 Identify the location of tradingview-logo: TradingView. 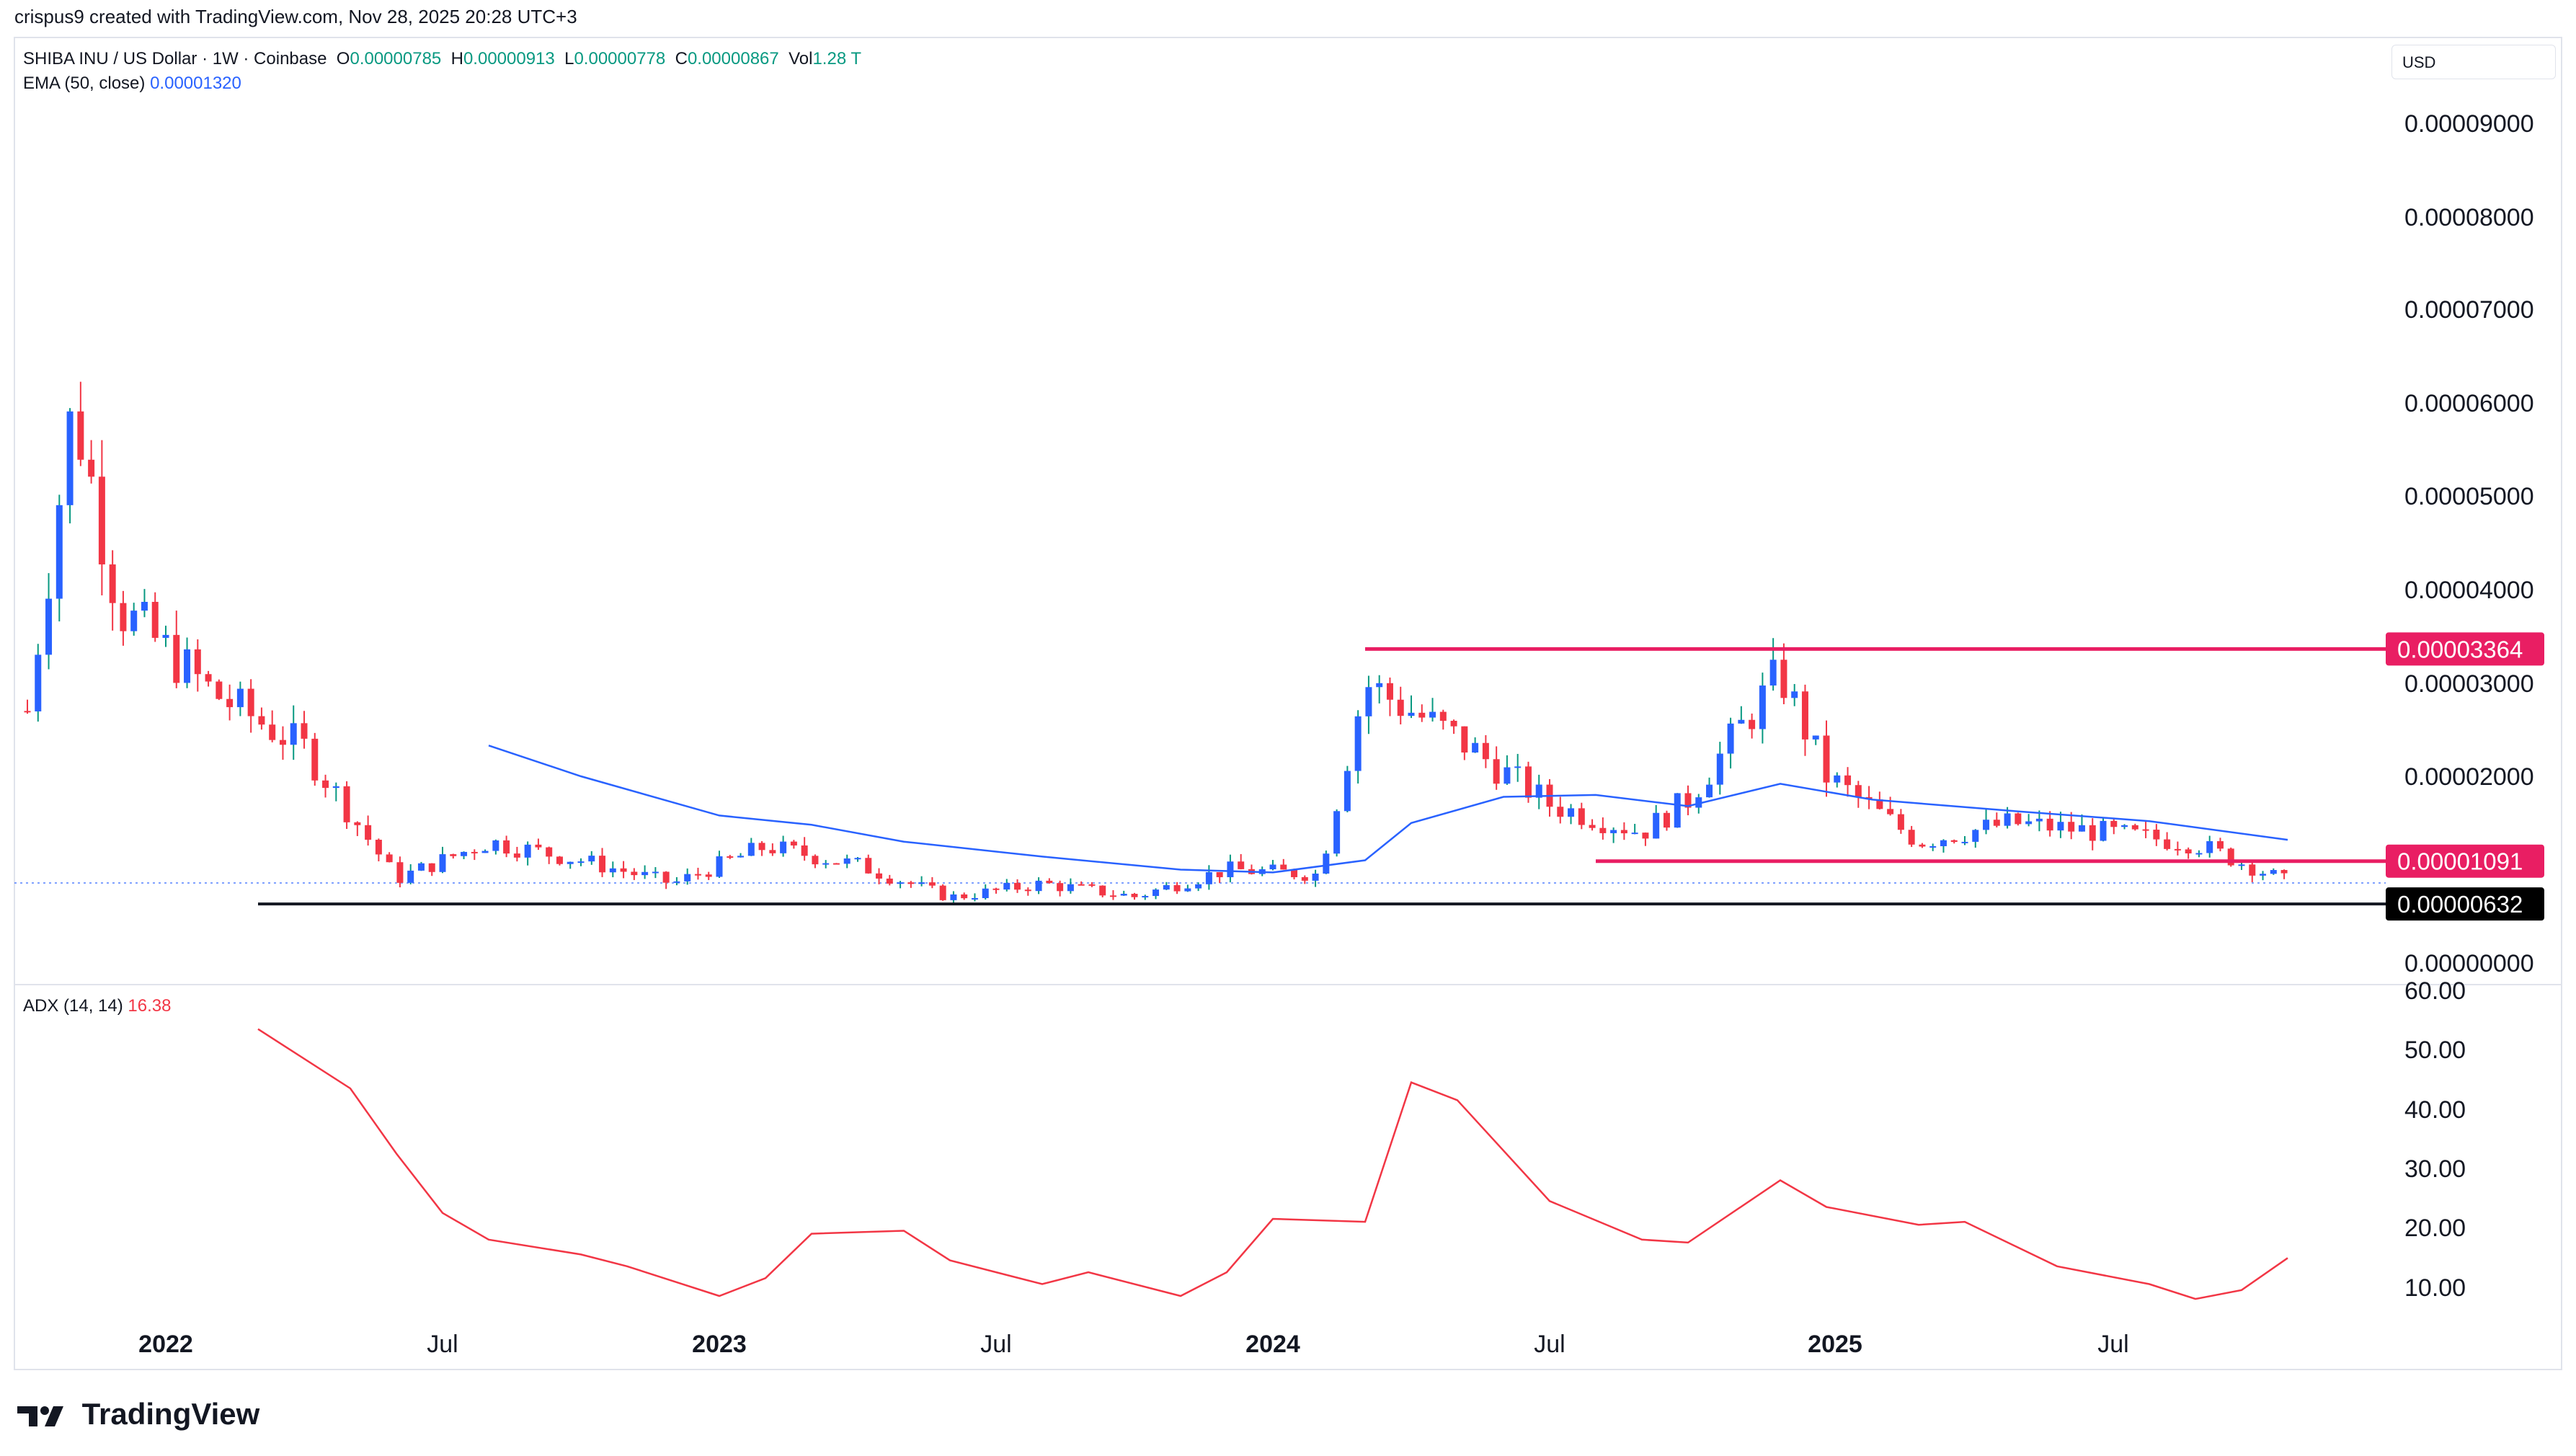
(137, 1414).